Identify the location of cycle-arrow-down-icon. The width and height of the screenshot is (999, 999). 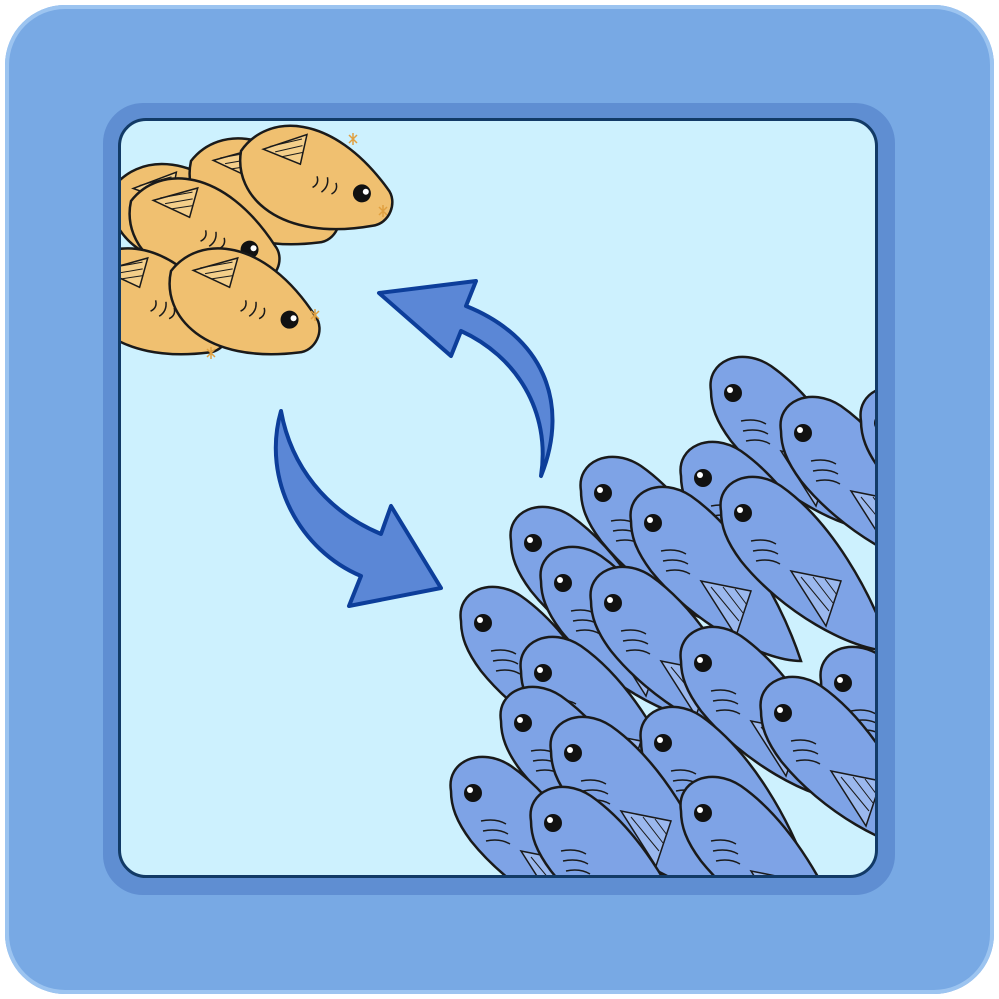
(358, 508).